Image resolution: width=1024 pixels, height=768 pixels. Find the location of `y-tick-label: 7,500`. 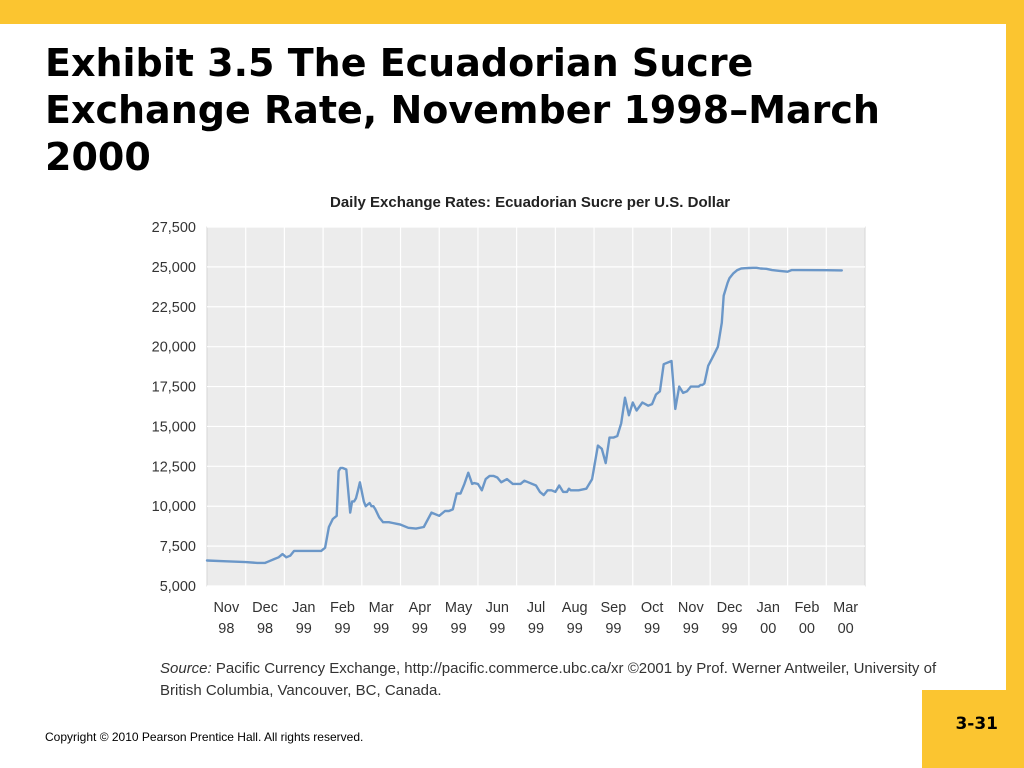

y-tick-label: 7,500 is located at coordinates (178, 547).